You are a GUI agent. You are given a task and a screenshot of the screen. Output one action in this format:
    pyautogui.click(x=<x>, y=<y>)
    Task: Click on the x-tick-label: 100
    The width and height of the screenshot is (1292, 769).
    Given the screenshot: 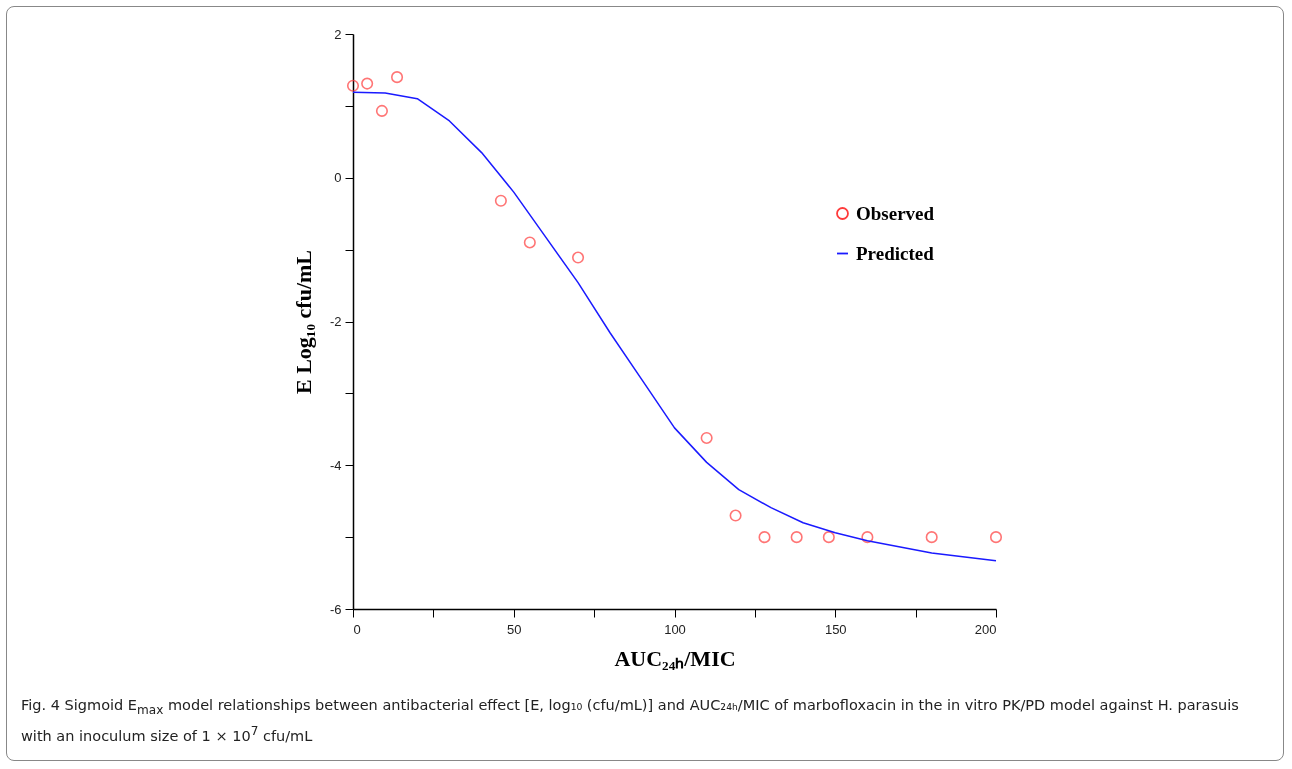 What is the action you would take?
    pyautogui.click(x=675, y=629)
    